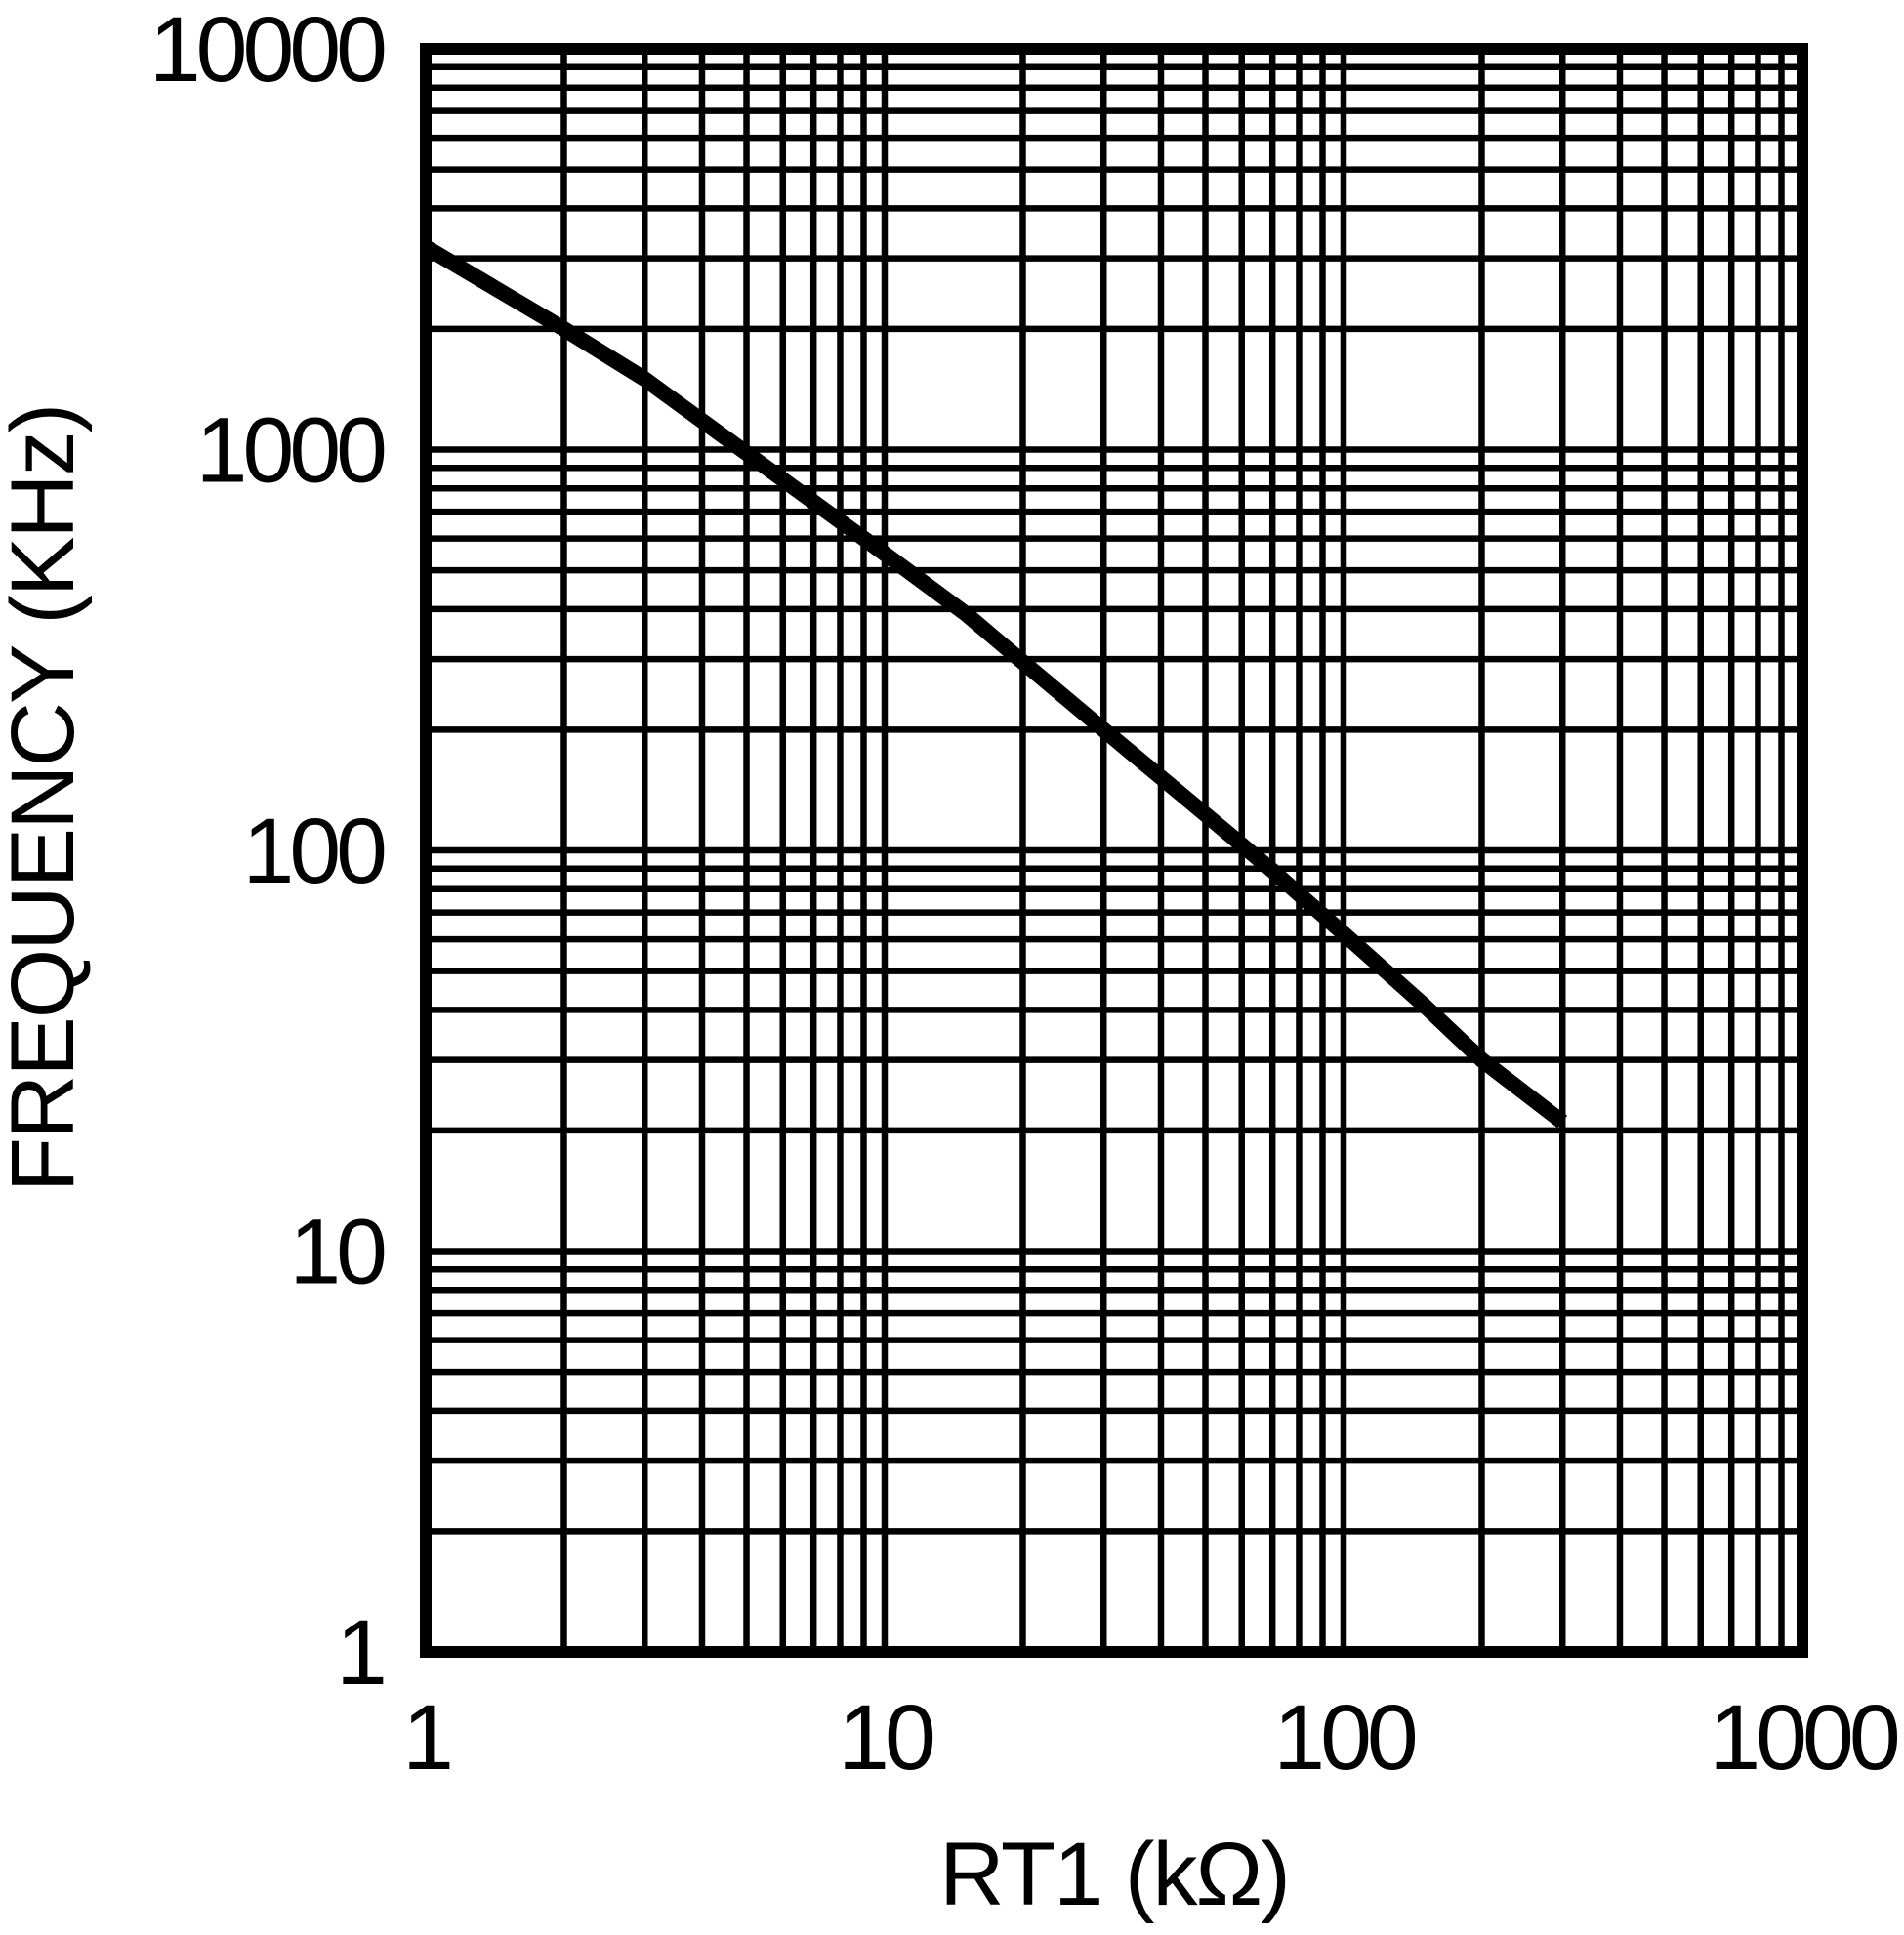 Image resolution: width=1904 pixels, height=1935 pixels. Describe the element at coordinates (885, 1738) in the screenshot. I see `x-tick-label: 10` at that location.